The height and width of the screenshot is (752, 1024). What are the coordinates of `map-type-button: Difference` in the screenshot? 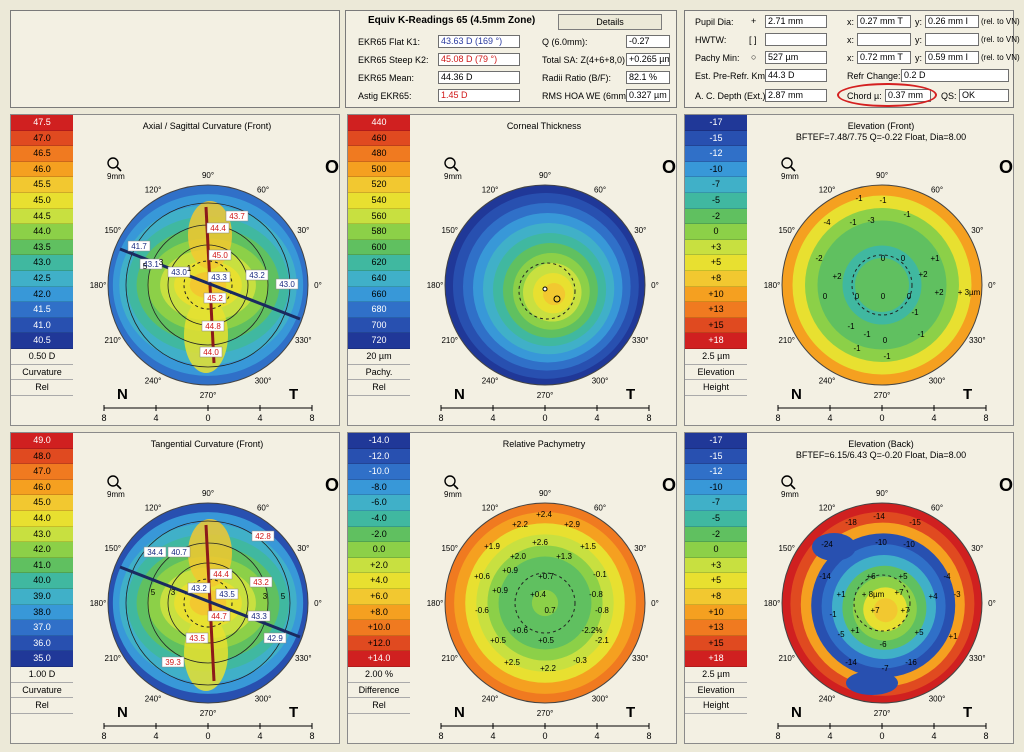 It's located at (379, 690).